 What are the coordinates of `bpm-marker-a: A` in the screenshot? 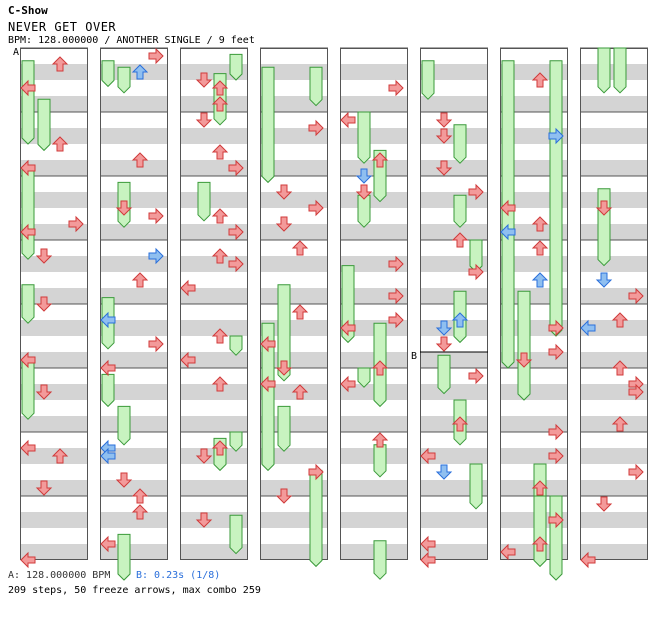 It's located at (16, 52).